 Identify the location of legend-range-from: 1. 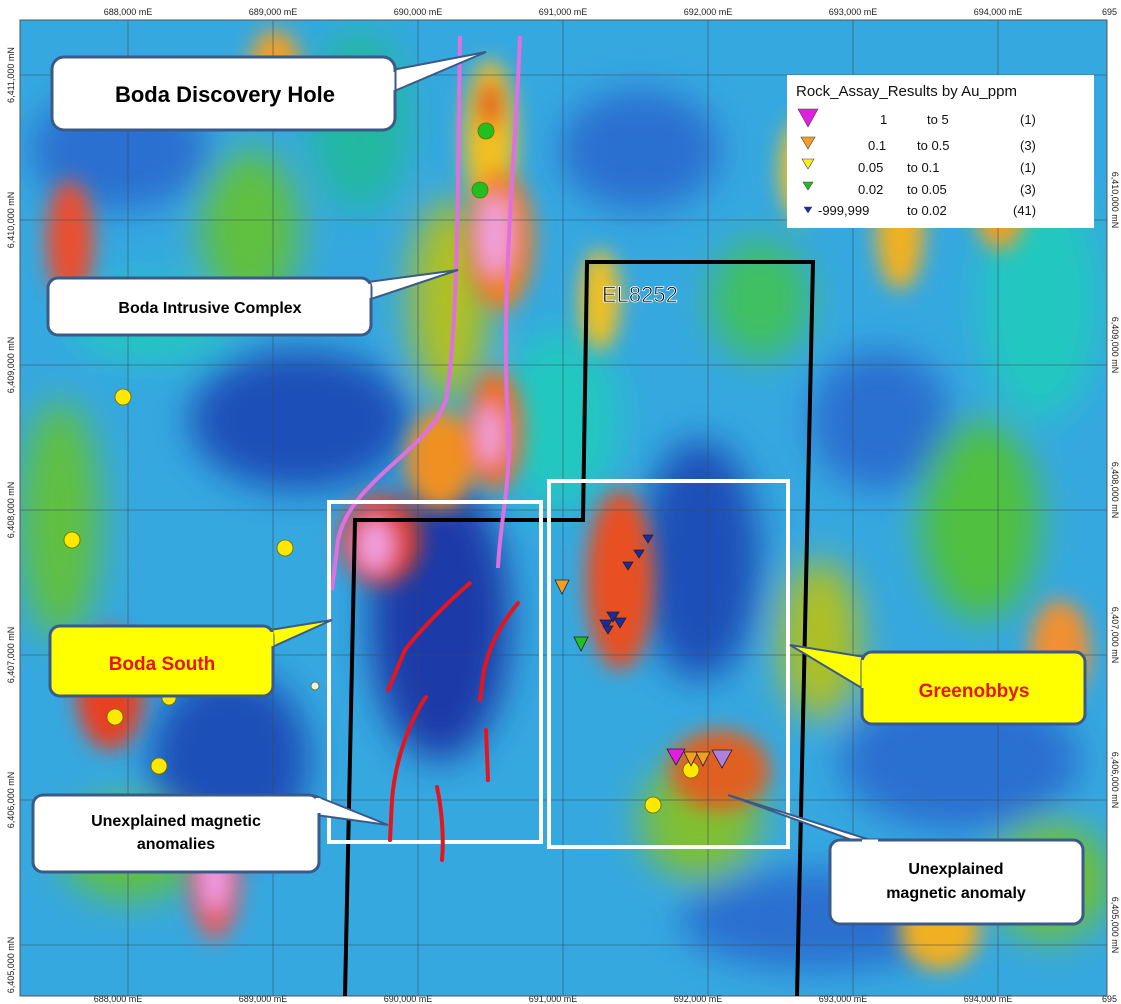
(883, 119).